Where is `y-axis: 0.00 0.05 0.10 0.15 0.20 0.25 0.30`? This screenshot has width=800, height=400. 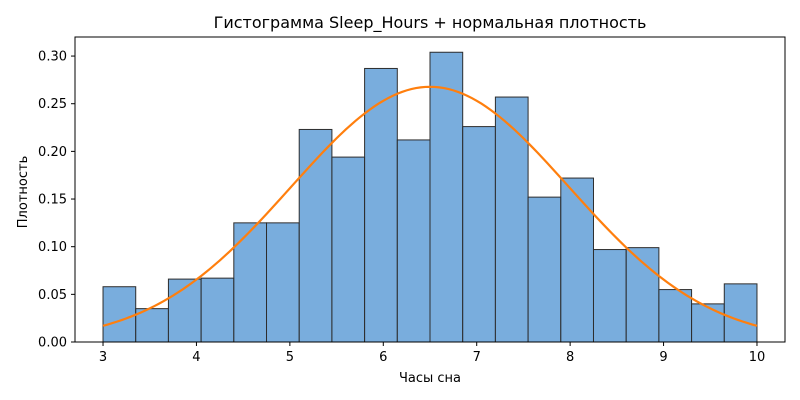
y-axis: 0.00 0.05 0.10 0.15 0.20 0.25 0.30 is located at coordinates (56, 200).